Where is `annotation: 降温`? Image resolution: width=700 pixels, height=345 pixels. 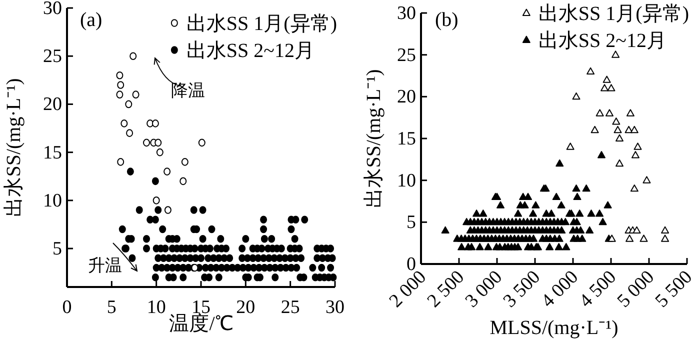
annotation: 降温 is located at coordinates (188, 90).